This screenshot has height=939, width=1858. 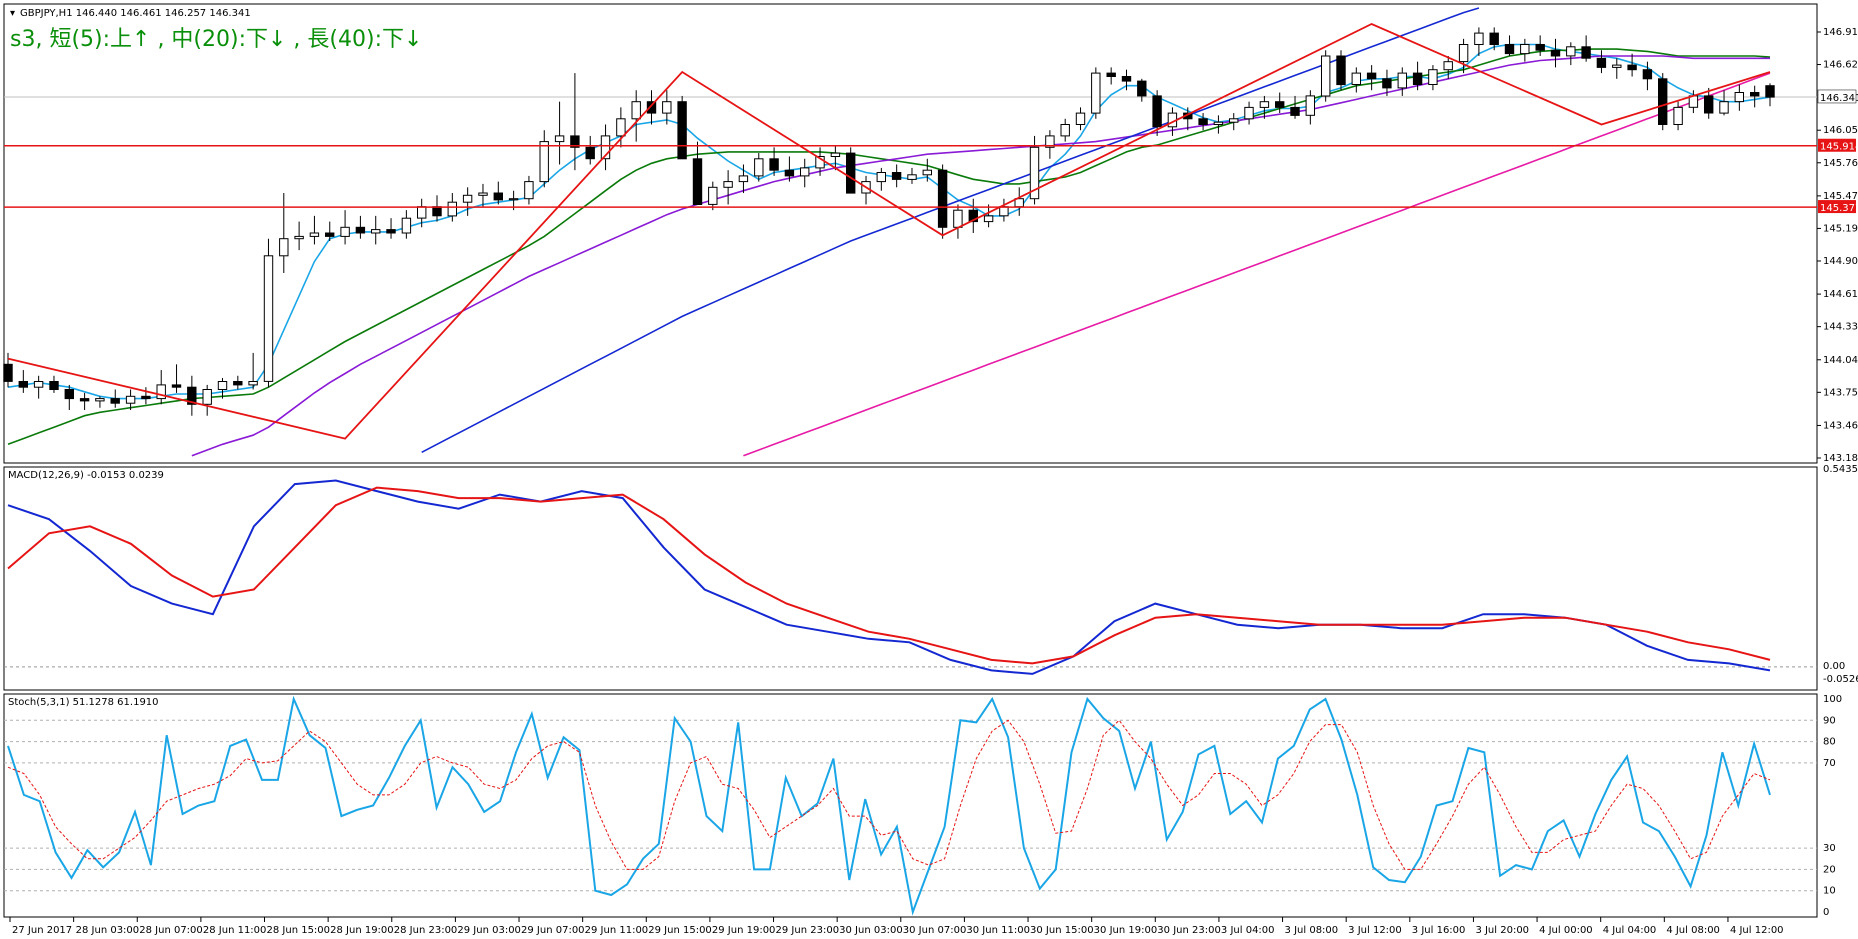 What do you see at coordinates (1248, 930) in the screenshot?
I see `time-tick-label: 3 Jul 04:00` at bounding box center [1248, 930].